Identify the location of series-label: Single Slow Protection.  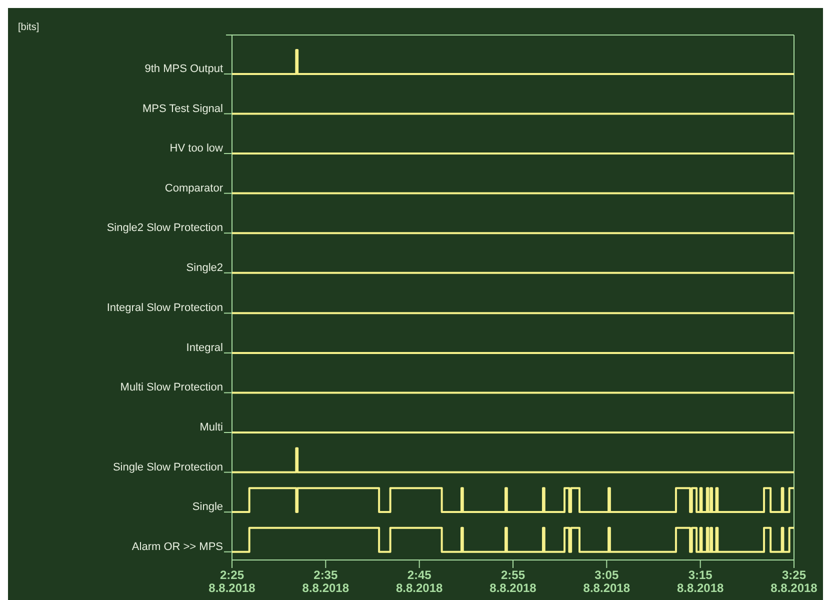
(167, 467).